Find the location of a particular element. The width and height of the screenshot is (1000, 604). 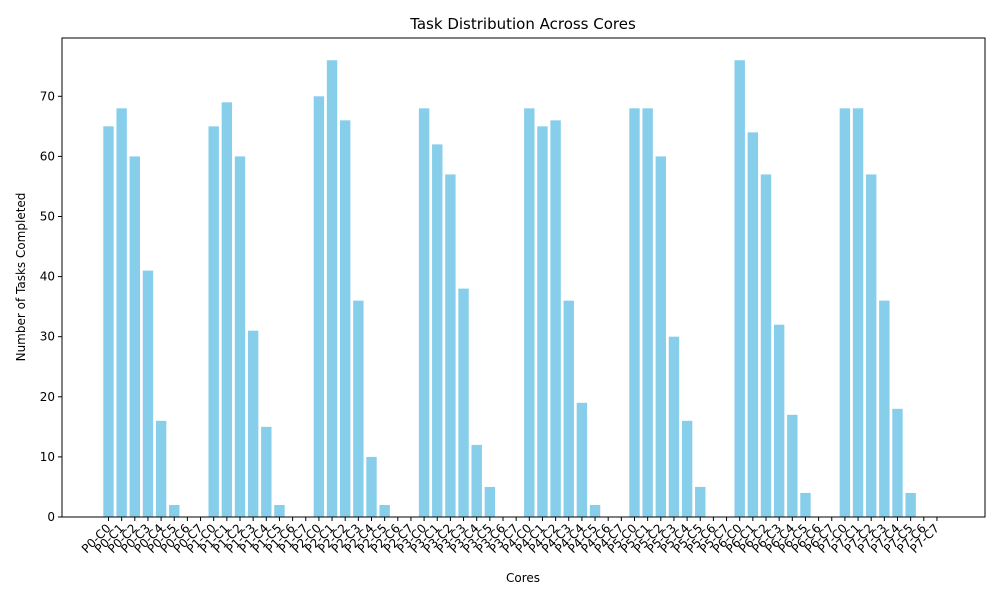

bar-P6-C5 is located at coordinates (805, 504).